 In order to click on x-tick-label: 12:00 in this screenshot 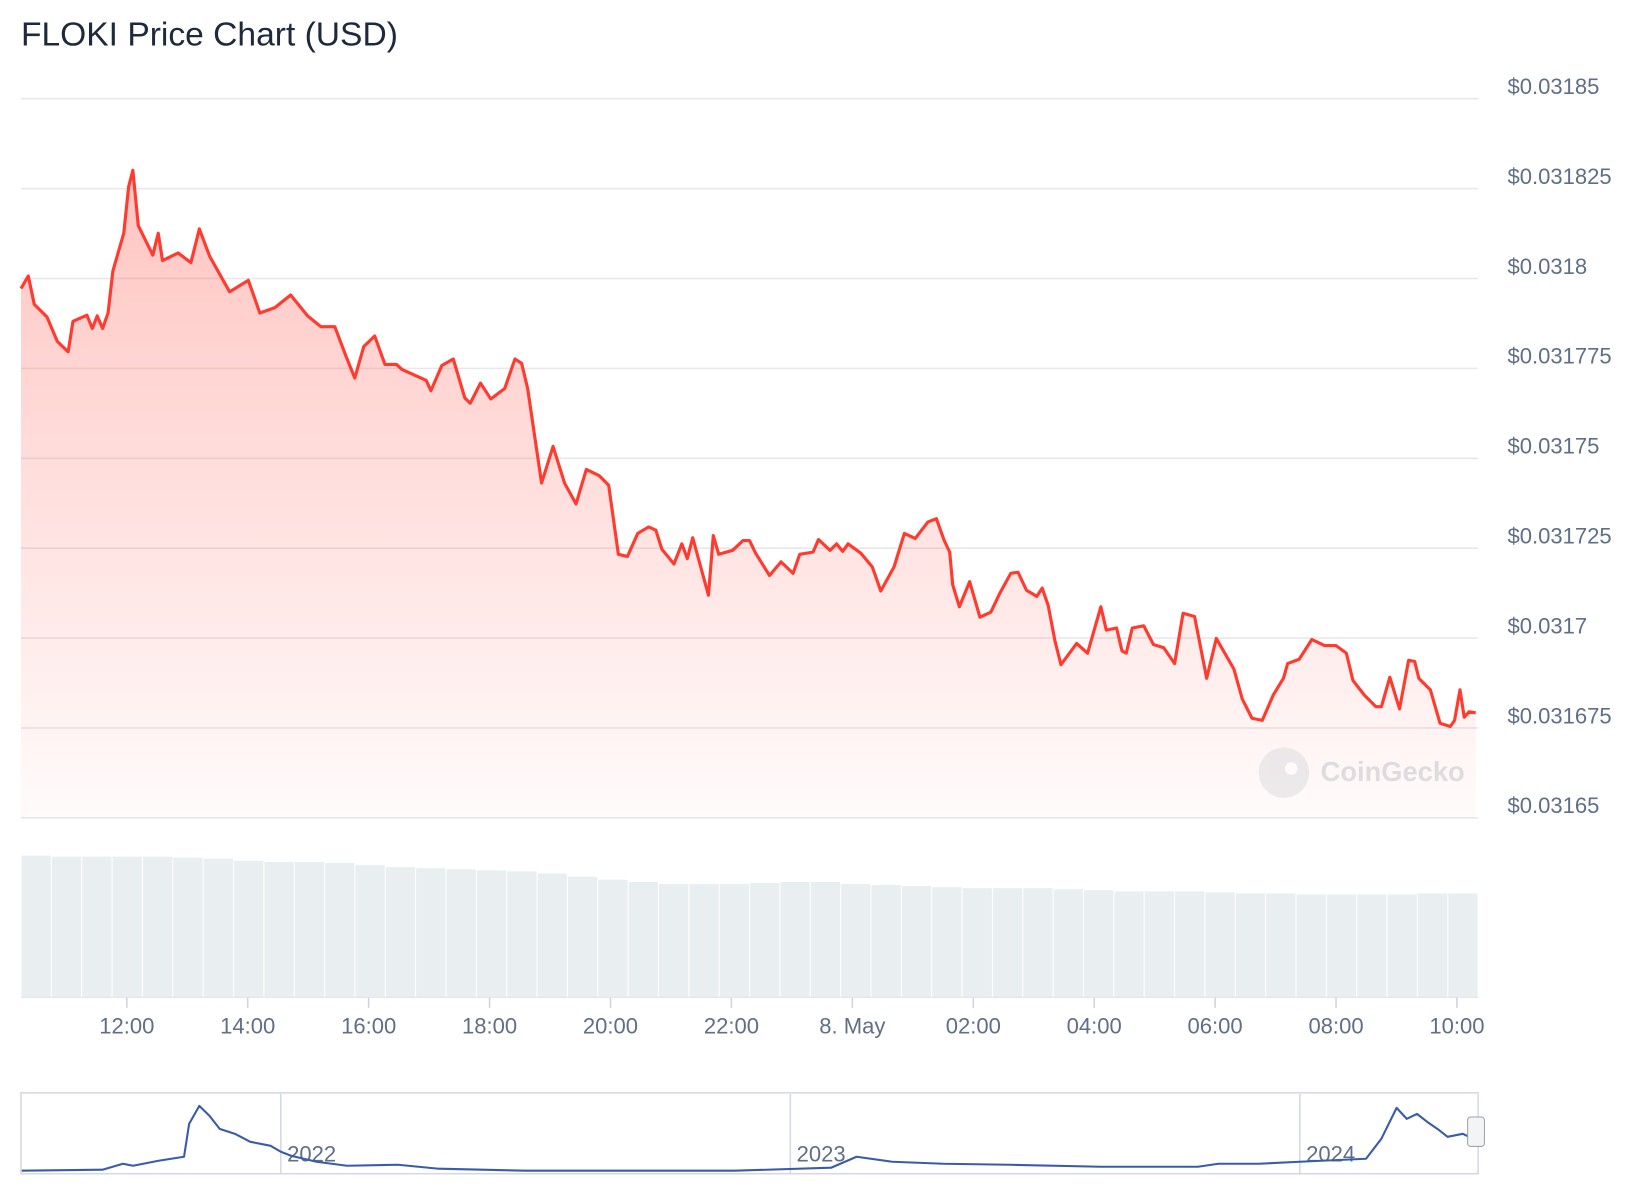, I will do `click(126, 1026)`.